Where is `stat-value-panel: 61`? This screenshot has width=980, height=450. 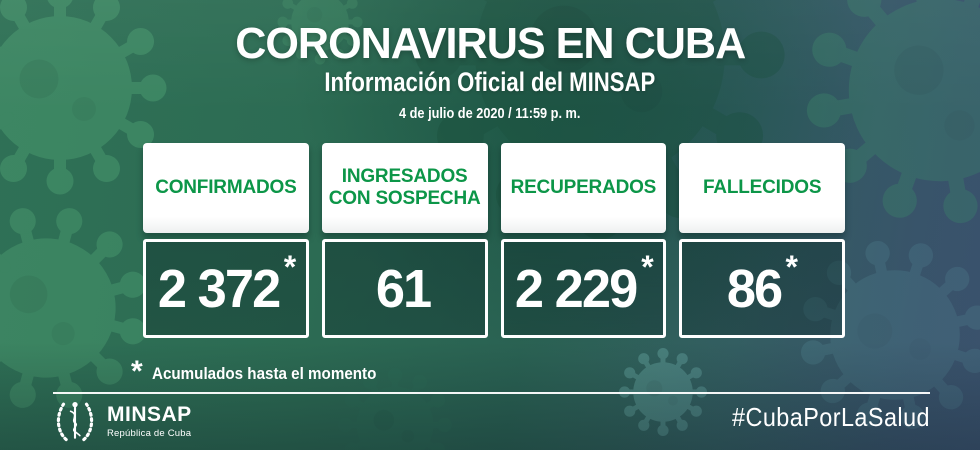 stat-value-panel: 61 is located at coordinates (404, 288).